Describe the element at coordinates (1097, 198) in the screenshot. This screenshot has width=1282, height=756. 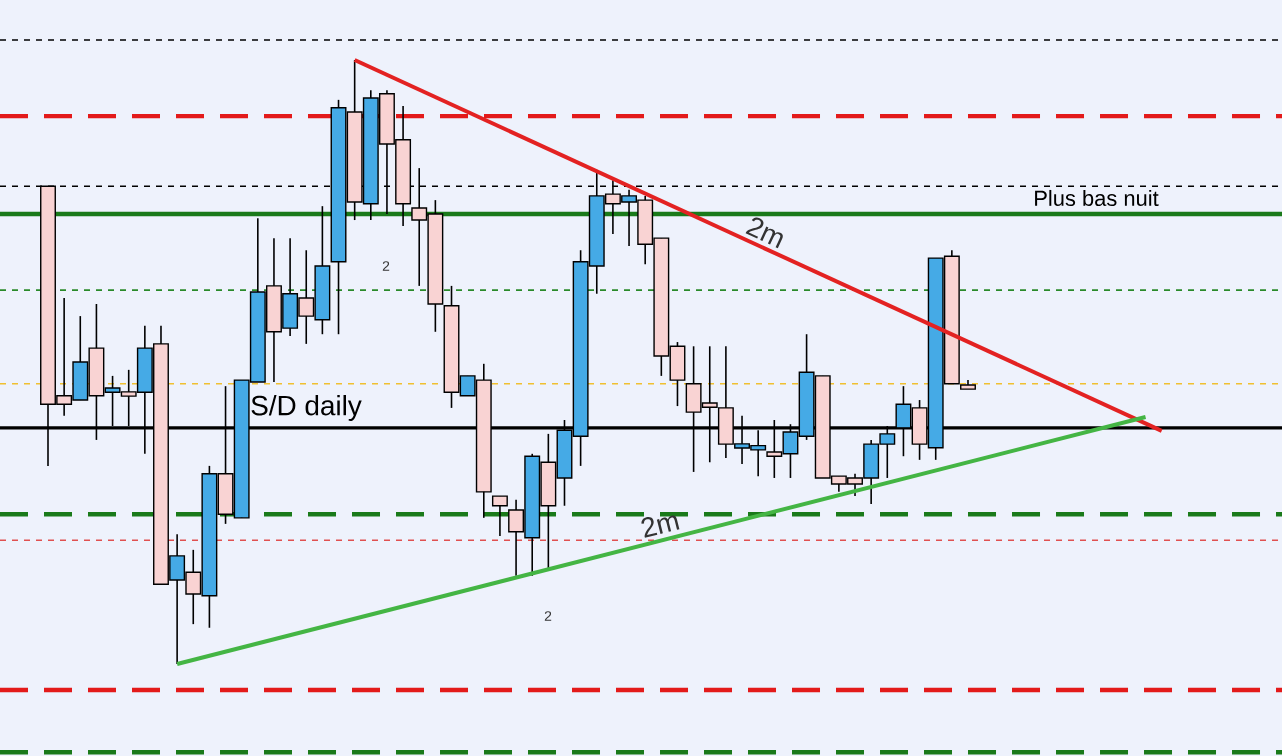
I see `ref-line-label: Plus bas nuit` at that location.